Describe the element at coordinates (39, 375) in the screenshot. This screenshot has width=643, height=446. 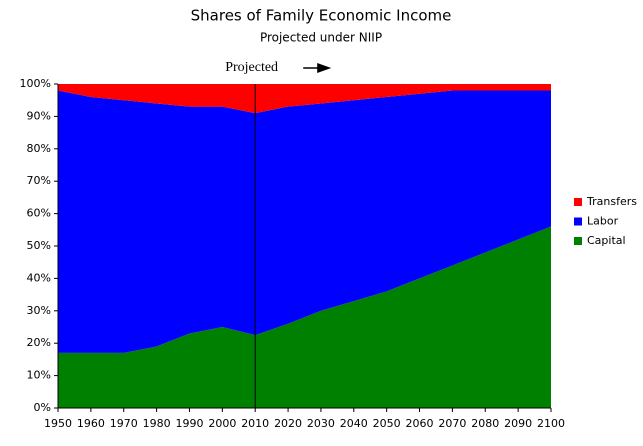
I see `y-tick-label: 10%` at that location.